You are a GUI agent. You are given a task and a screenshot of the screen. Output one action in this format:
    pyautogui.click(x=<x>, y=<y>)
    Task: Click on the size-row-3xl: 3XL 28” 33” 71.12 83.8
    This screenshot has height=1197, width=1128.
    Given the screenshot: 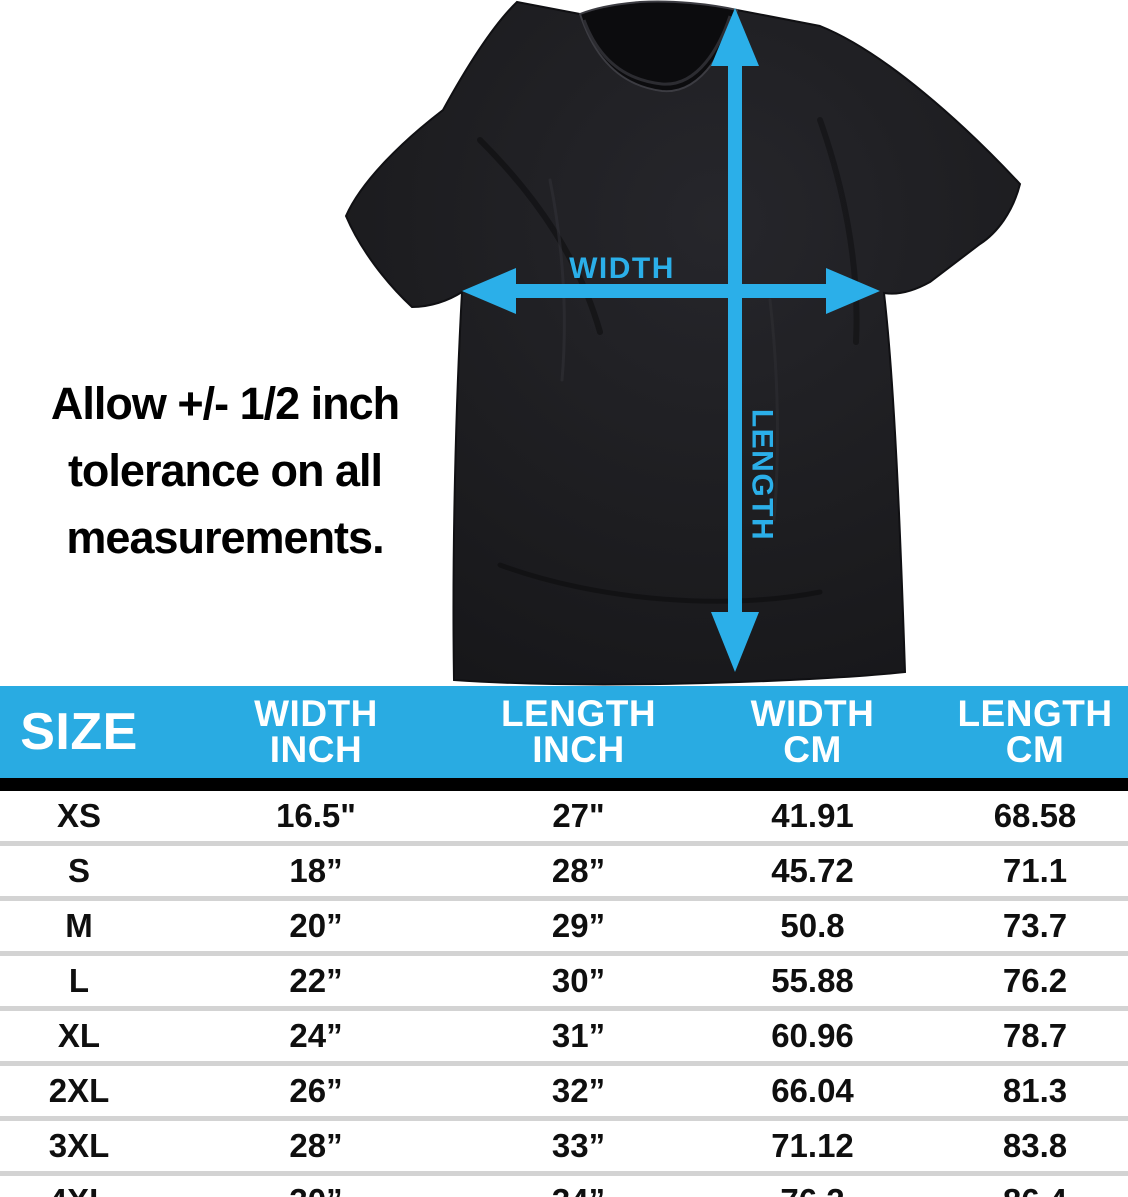 What is the action you would take?
    pyautogui.click(x=564, y=1145)
    